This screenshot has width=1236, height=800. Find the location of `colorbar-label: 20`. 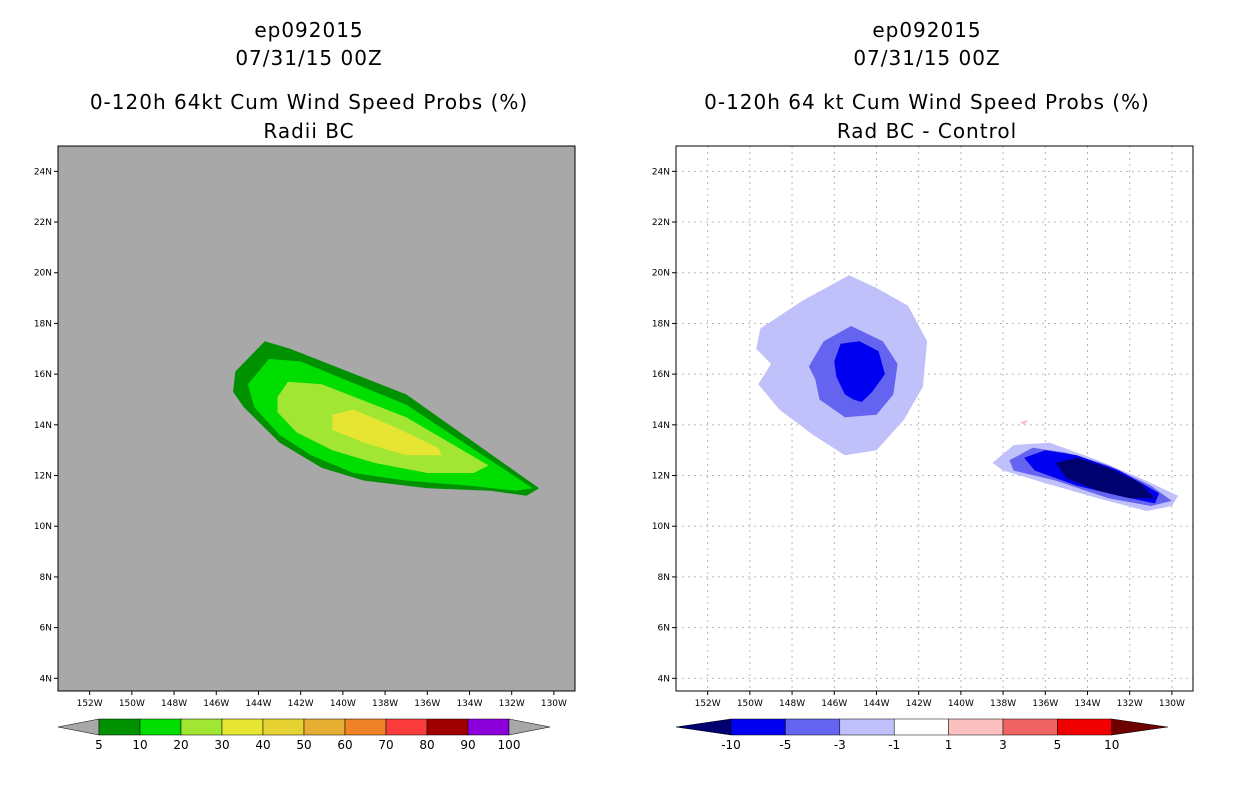

colorbar-label: 20 is located at coordinates (180, 745).